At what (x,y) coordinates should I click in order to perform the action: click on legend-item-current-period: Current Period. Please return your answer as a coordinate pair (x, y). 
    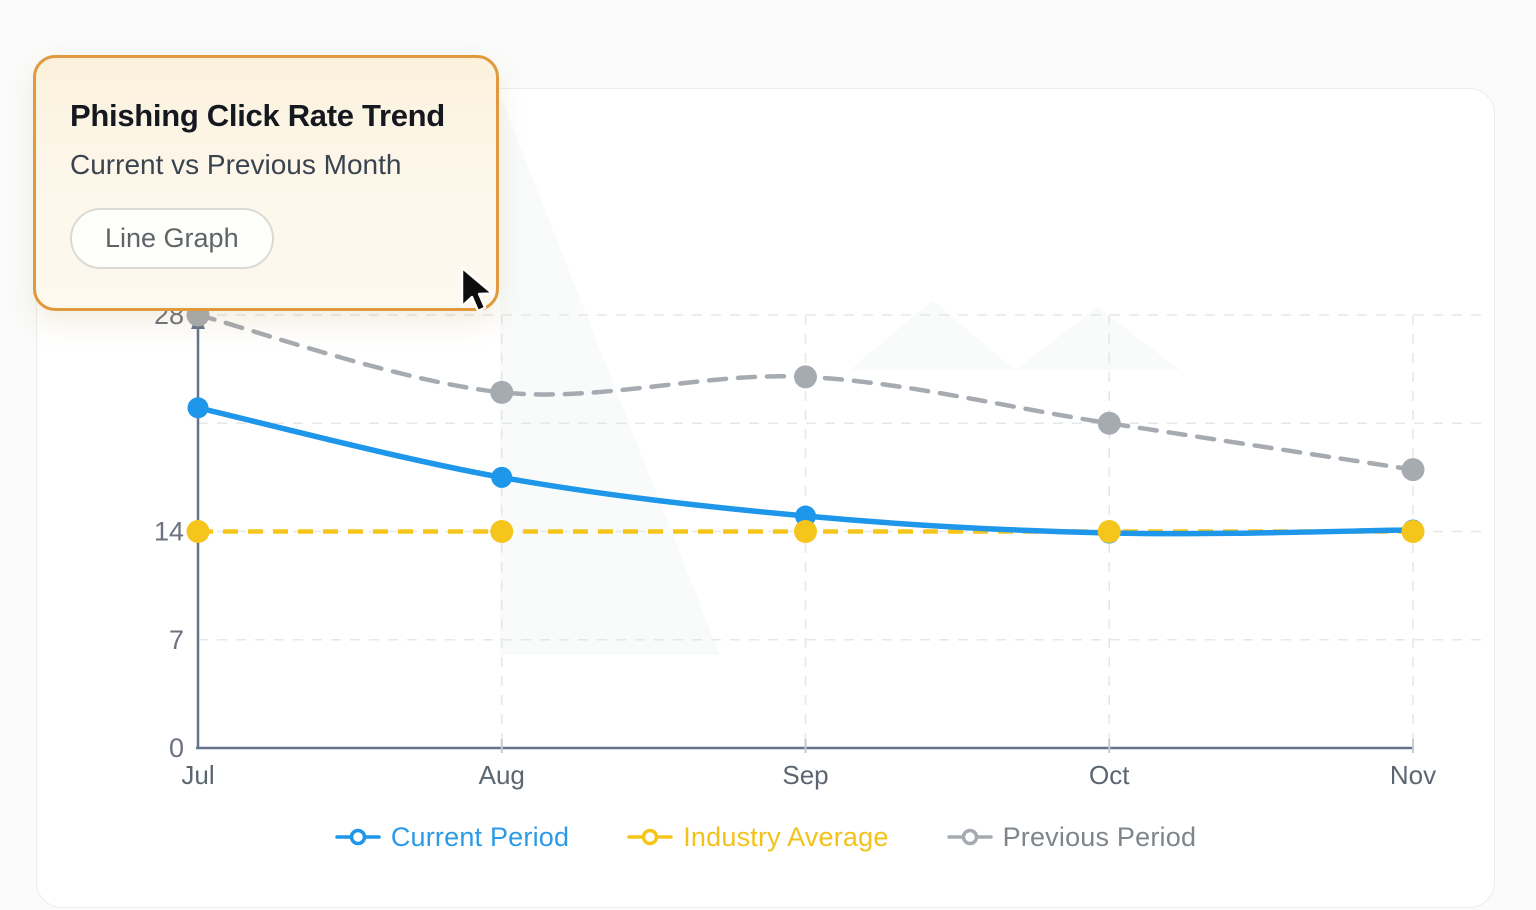
    Looking at the image, I should click on (452, 837).